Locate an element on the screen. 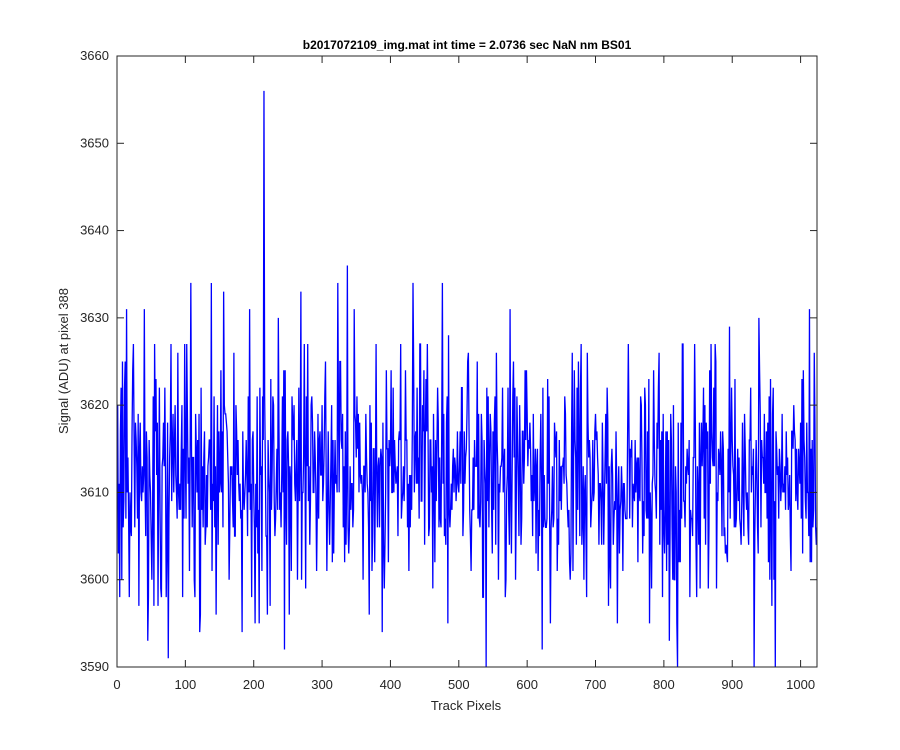  x-tick-label: 100 is located at coordinates (186, 684).